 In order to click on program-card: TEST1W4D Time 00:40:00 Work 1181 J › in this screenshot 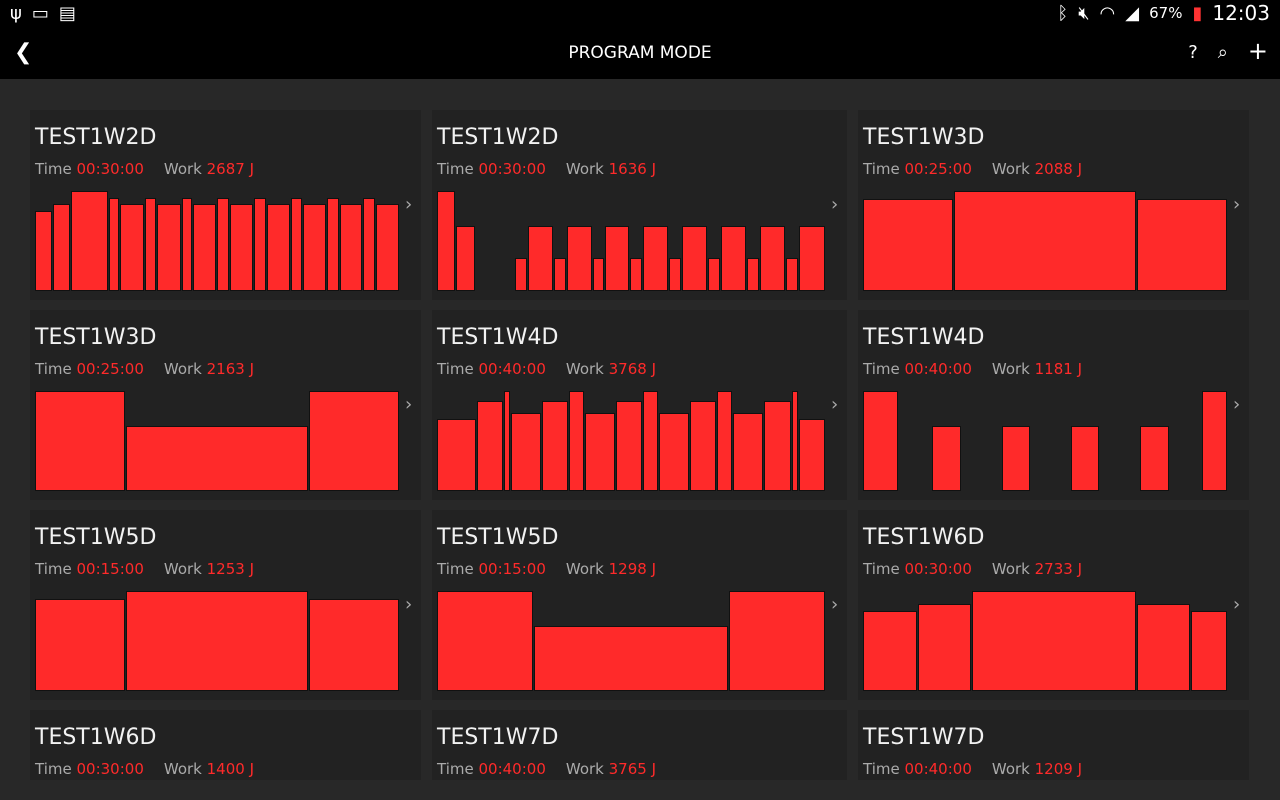, I will do `click(1053, 405)`.